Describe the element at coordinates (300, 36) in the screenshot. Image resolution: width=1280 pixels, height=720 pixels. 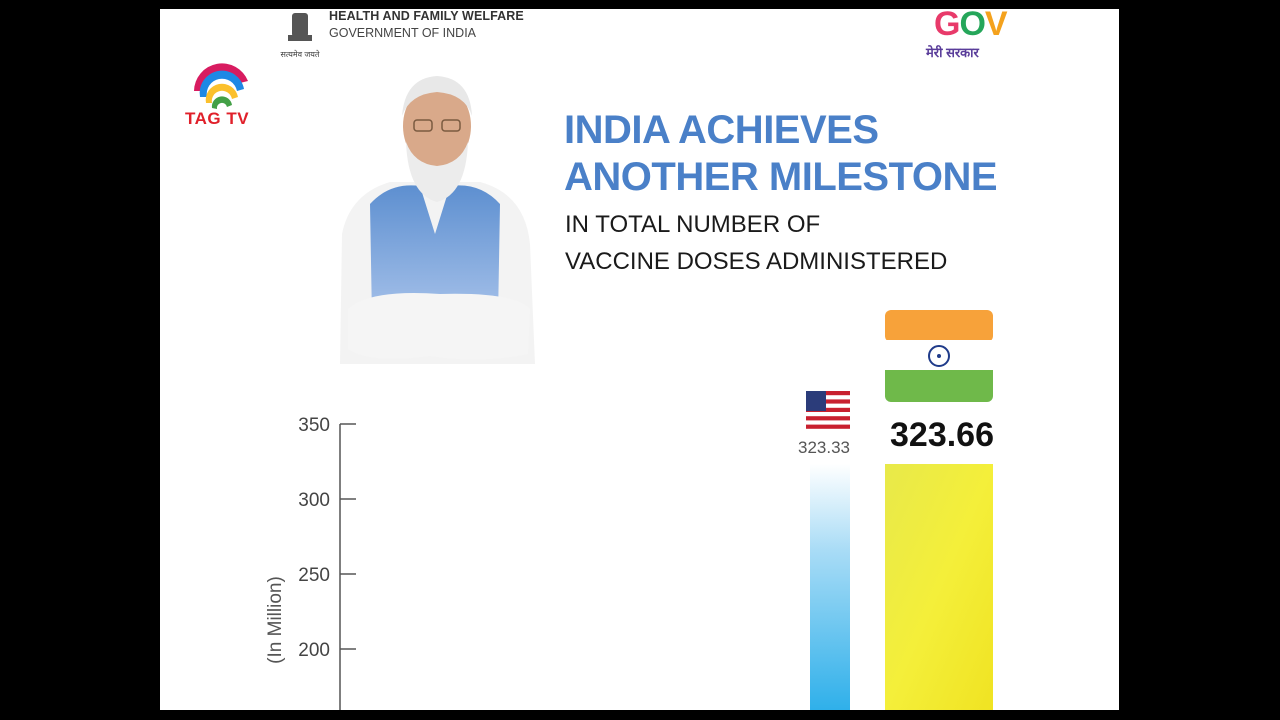
I see `national-emblem-icon: सत्यमेव जयते` at that location.